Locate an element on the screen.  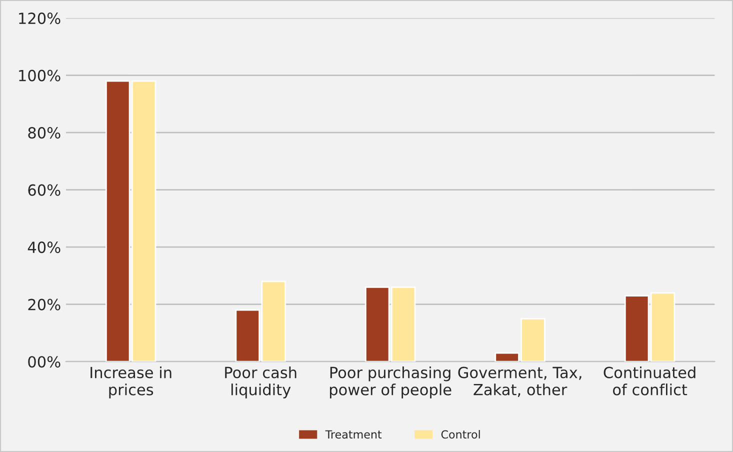
y-tick-label: 120% is located at coordinates (39, 18).